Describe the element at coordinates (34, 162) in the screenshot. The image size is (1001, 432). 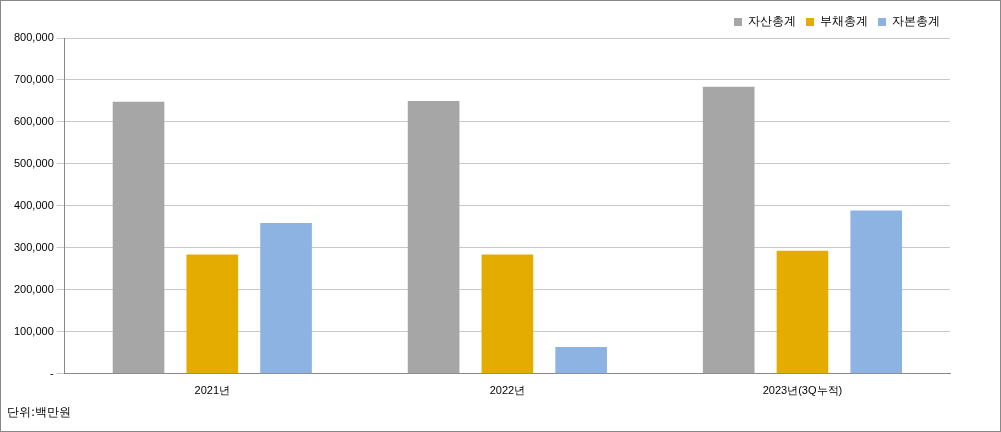
I see `y-tick-label: 500,000` at that location.